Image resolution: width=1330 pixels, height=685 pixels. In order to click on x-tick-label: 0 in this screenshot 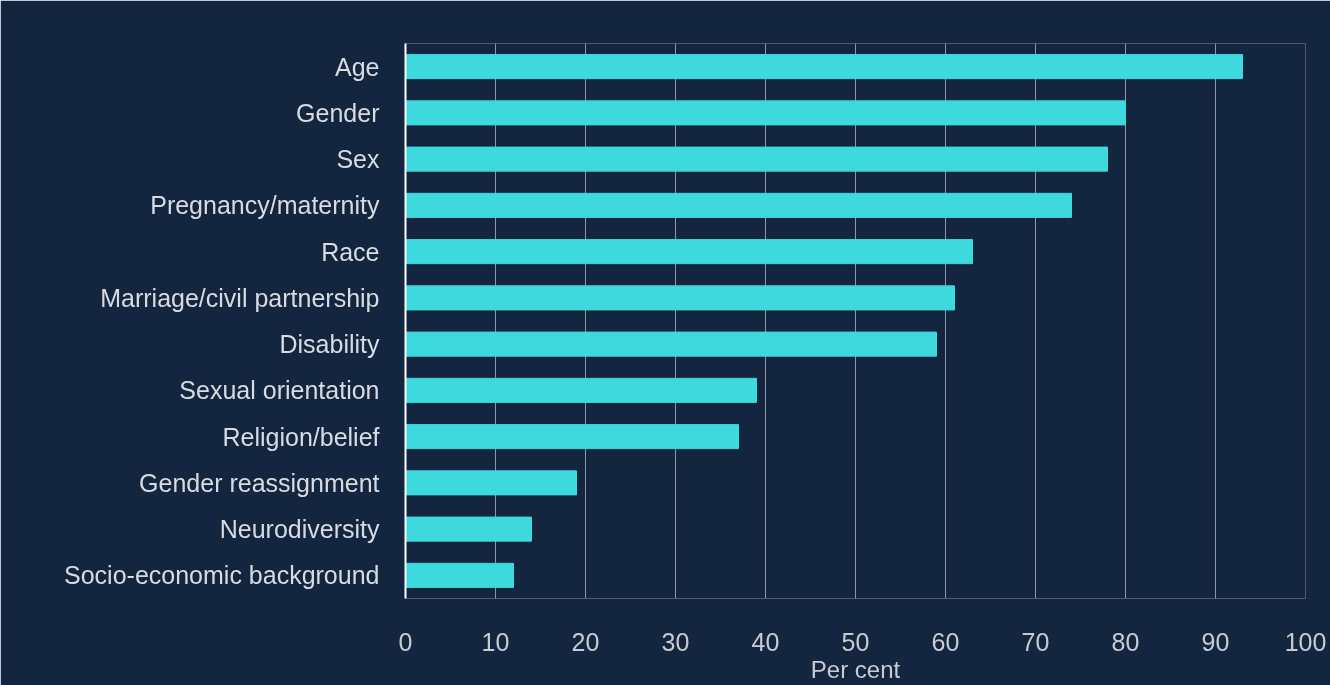, I will do `click(405, 641)`.